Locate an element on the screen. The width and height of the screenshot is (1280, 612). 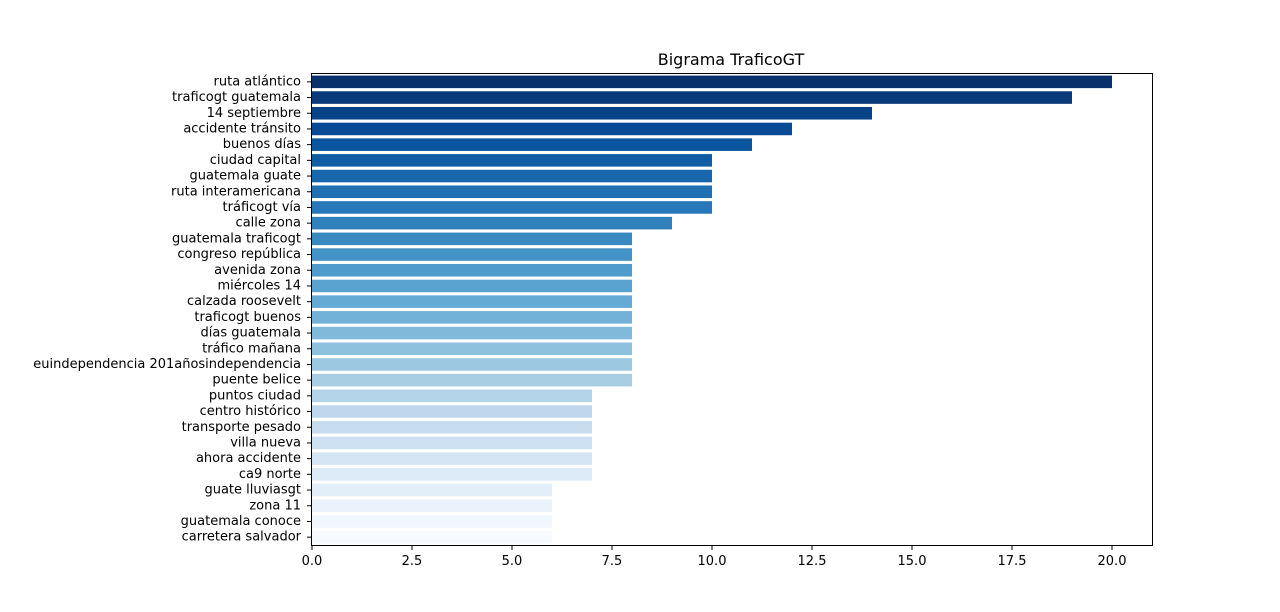
x-tick-label: 0.0 is located at coordinates (312, 561).